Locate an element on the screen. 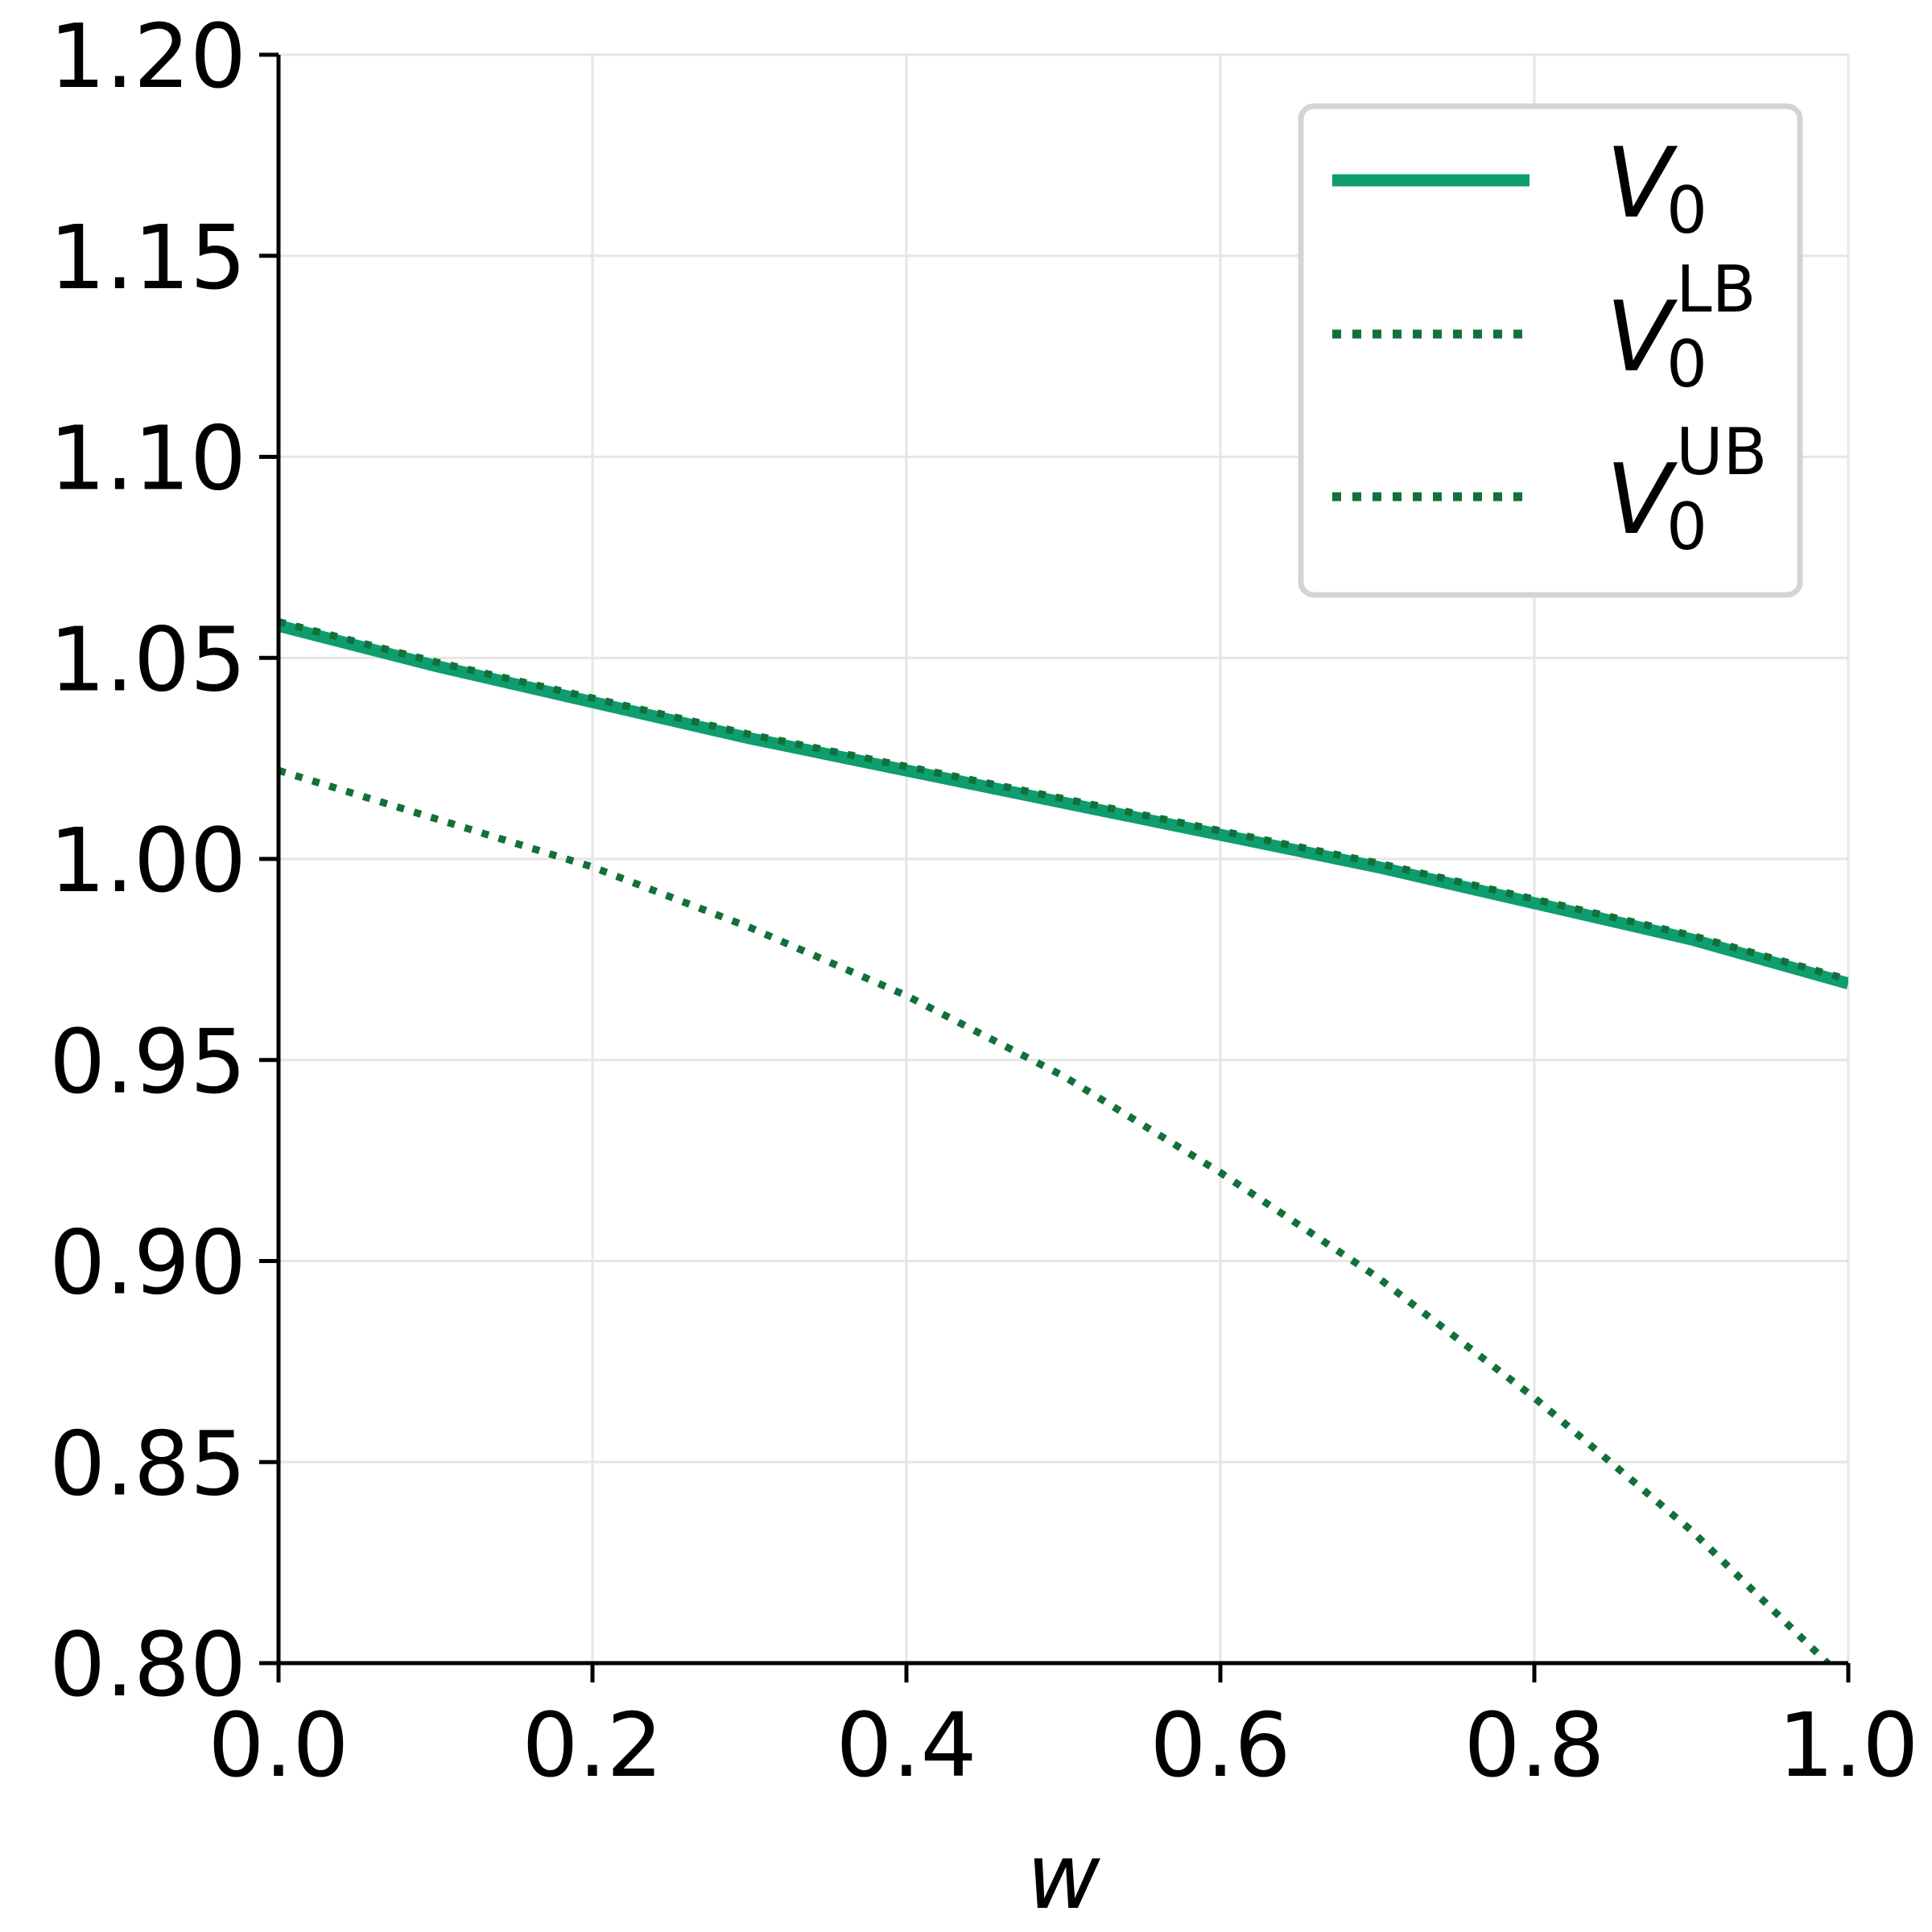 The width and height of the screenshot is (1932, 1932). y-tick-label: 1.00 is located at coordinates (147, 860).